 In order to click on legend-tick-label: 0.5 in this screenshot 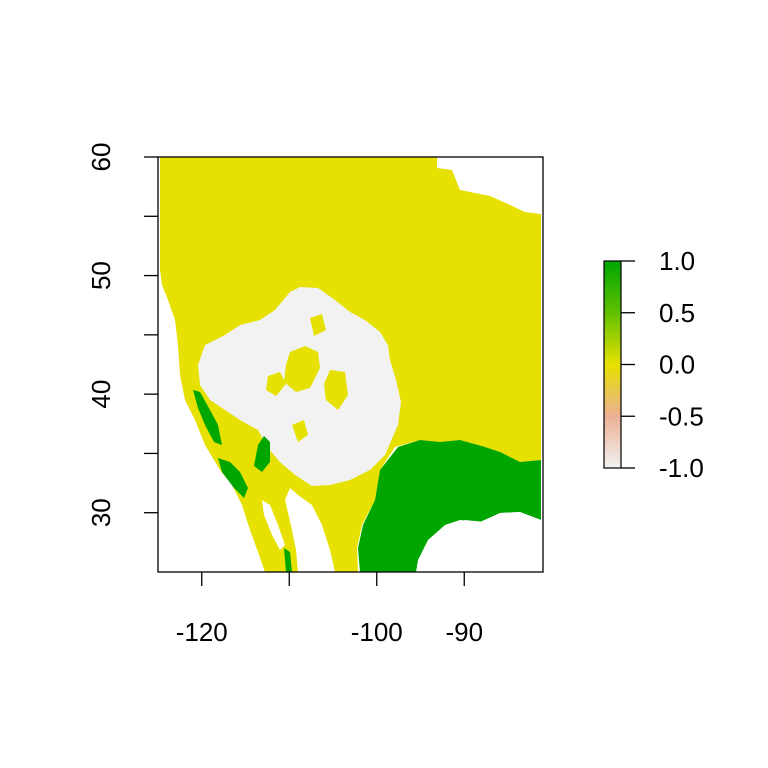, I will do `click(677, 313)`.